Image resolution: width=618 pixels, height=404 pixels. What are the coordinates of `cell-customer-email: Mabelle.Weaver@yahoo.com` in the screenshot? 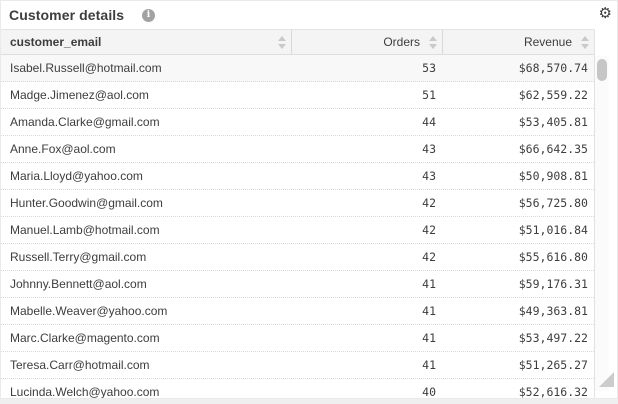 It's located at (89, 311).